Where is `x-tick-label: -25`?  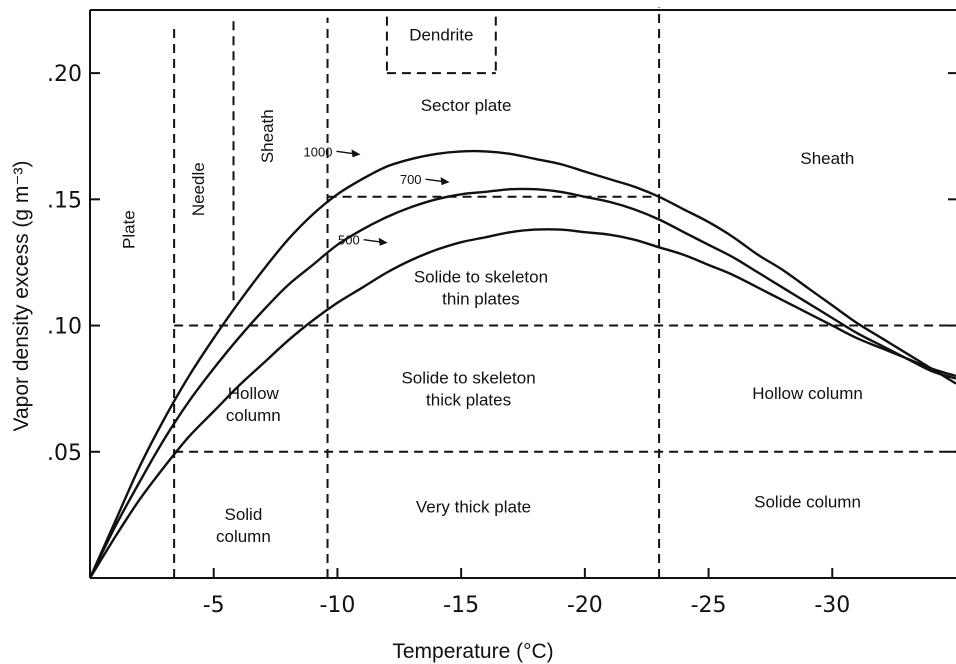
x-tick-label: -25 is located at coordinates (709, 605).